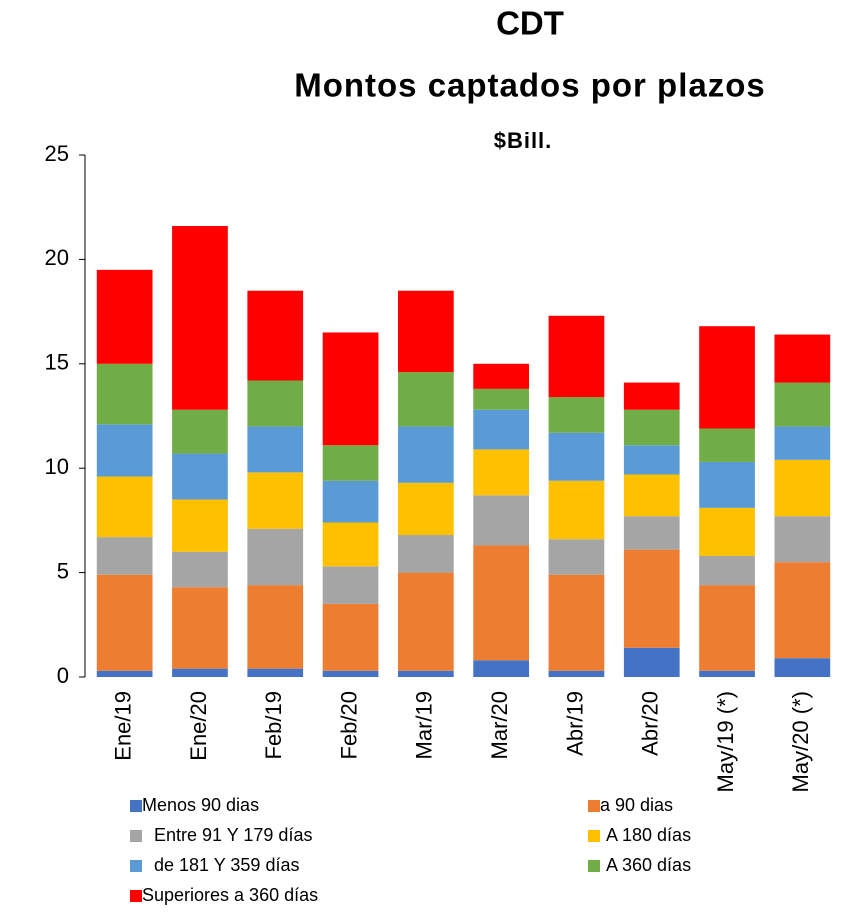 The height and width of the screenshot is (924, 859). I want to click on legend-label: de 181 Y 359 días, so click(226, 865).